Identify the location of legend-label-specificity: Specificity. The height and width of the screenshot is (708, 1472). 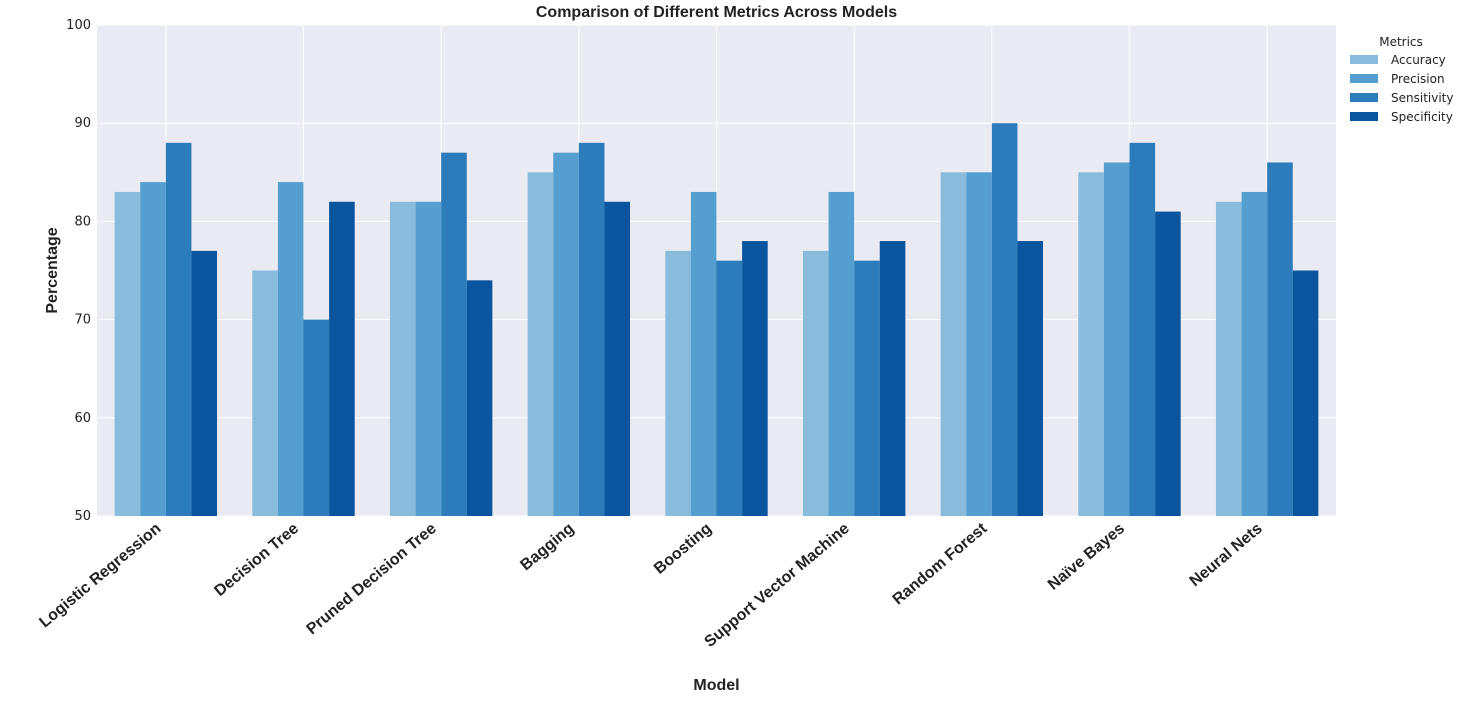
(1422, 117).